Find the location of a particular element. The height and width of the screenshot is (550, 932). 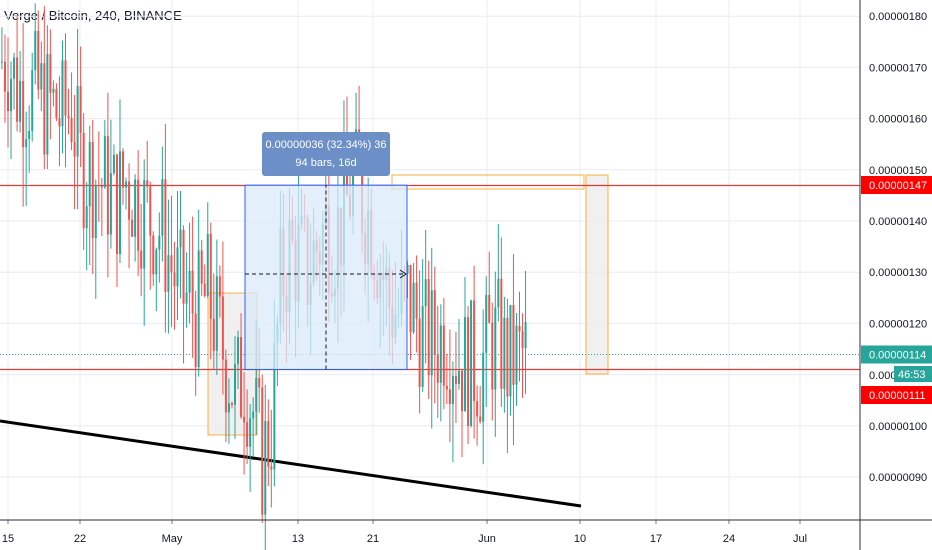

y-tick-label: 0.00000150 is located at coordinates (898, 171).